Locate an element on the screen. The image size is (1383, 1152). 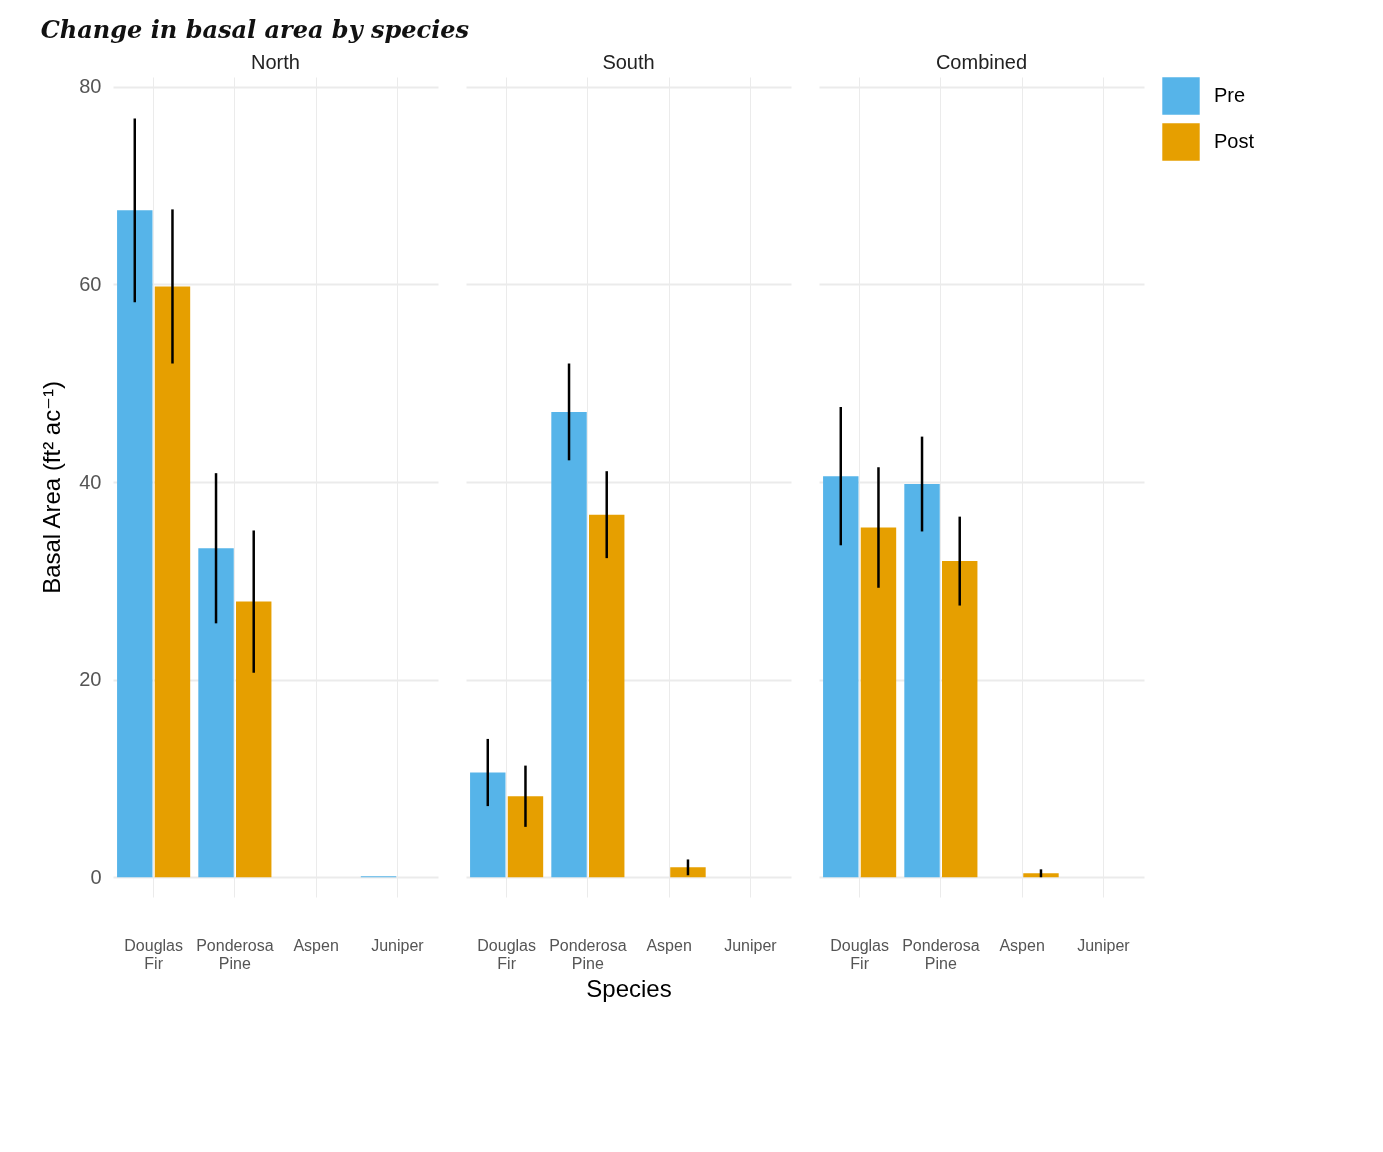
legend-label: Pre is located at coordinates (1230, 95).